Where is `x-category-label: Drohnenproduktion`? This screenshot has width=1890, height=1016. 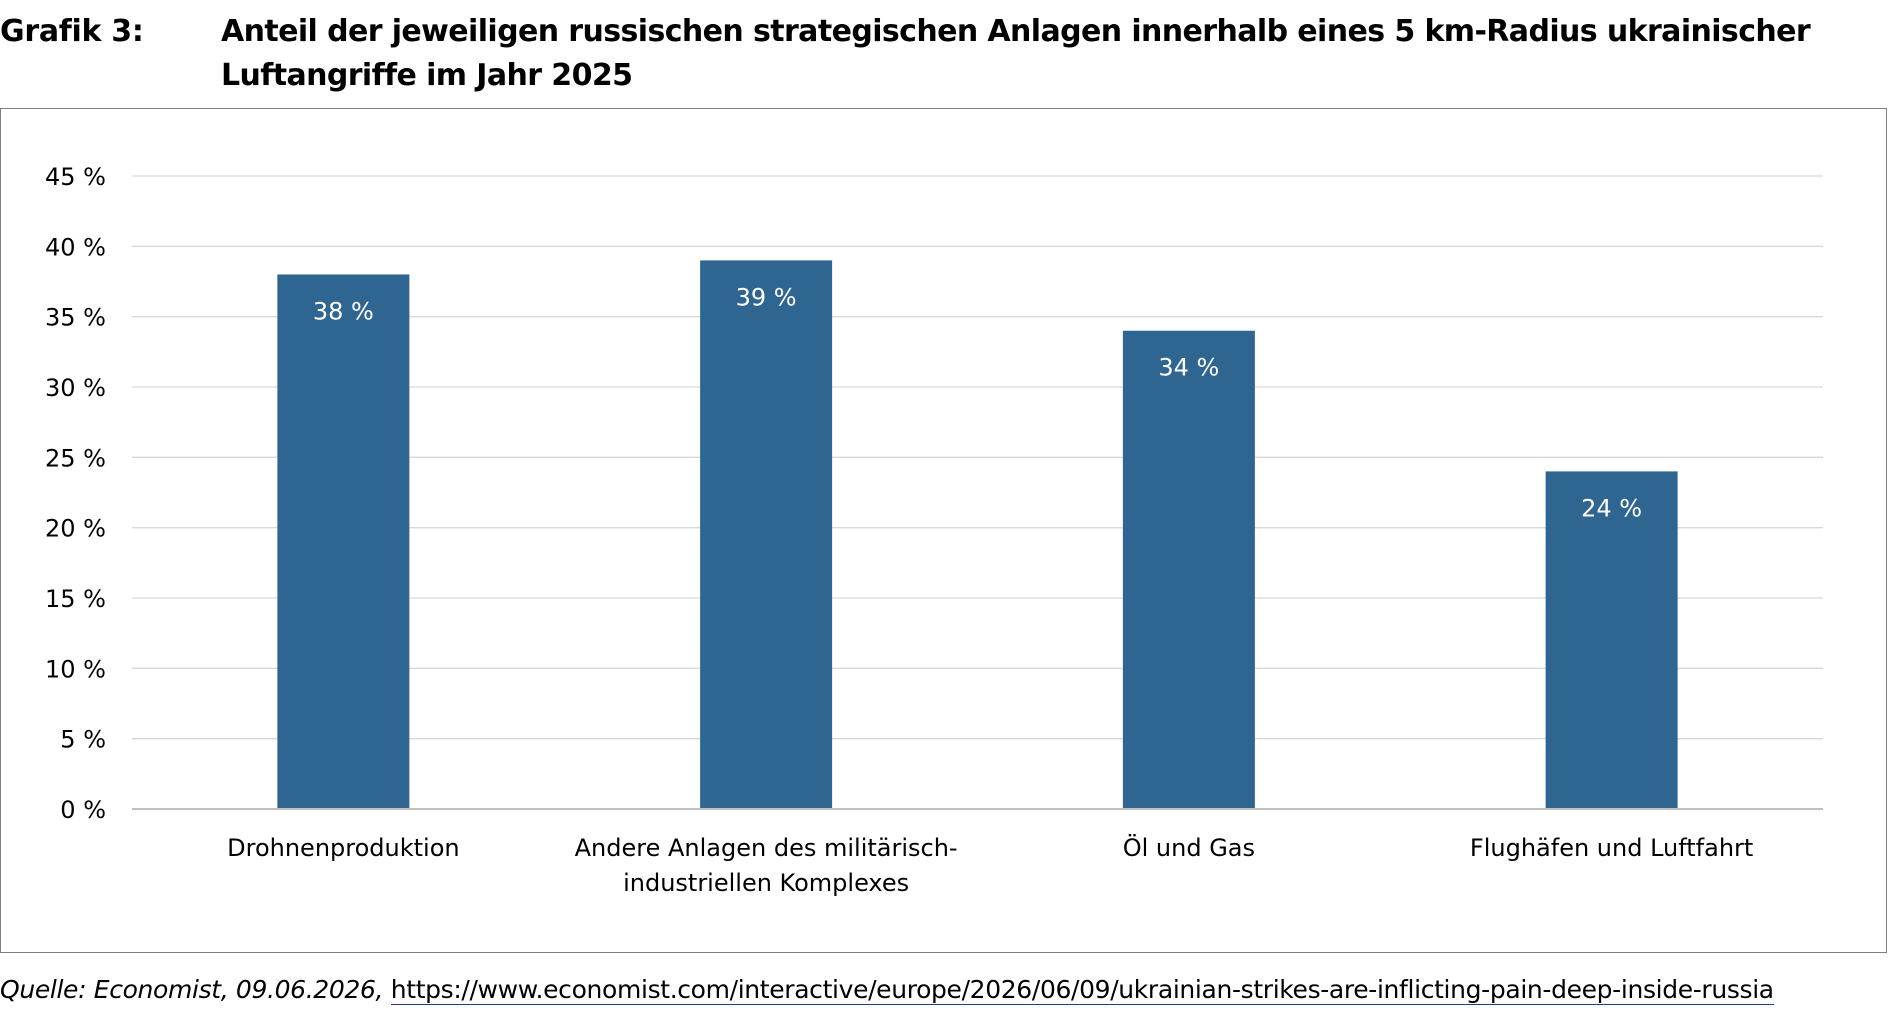 x-category-label: Drohnenproduktion is located at coordinates (343, 848).